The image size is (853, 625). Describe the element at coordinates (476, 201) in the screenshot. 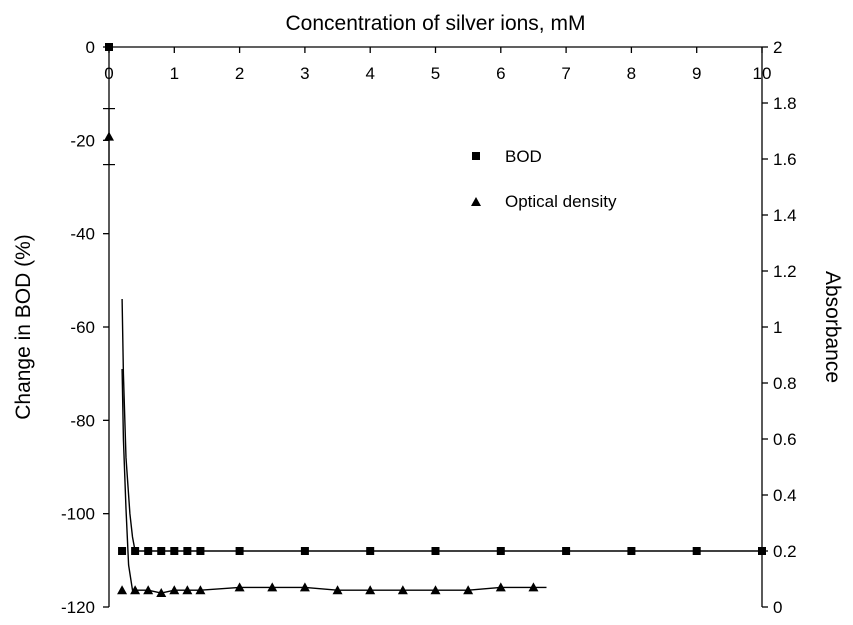

I see `legend-optical-density-marker` at that location.